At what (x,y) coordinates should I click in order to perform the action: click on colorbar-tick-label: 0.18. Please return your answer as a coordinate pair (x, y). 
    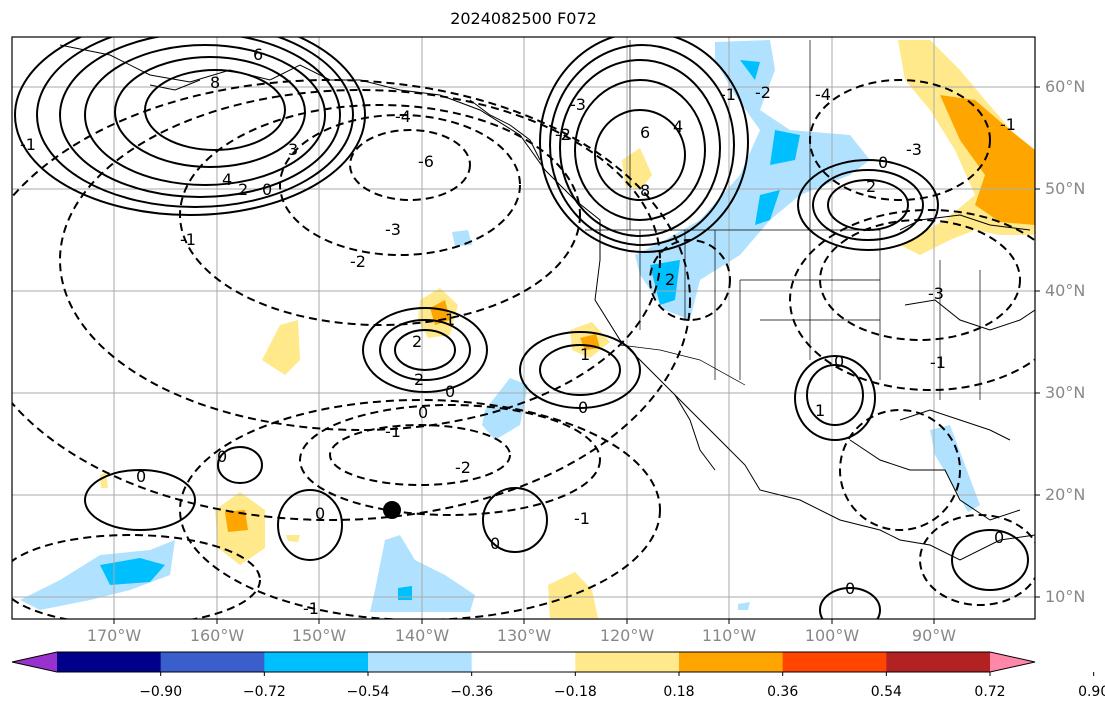
    Looking at the image, I should click on (679, 692).